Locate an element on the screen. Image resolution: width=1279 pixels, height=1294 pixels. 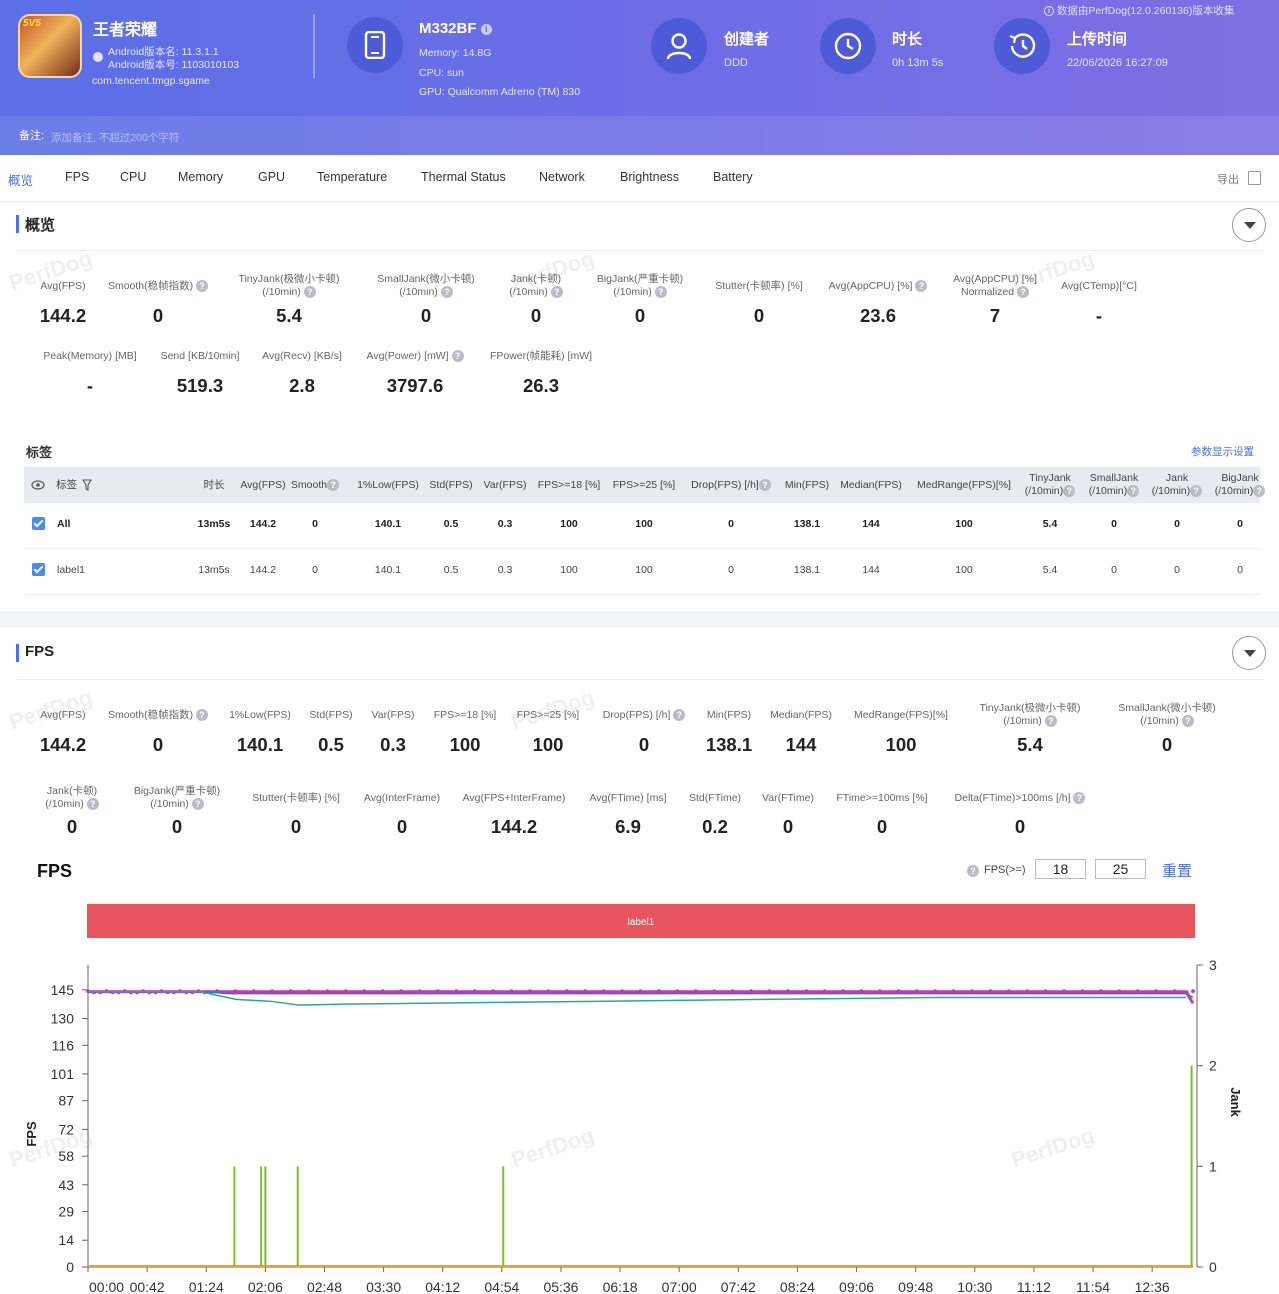
metric-label: Var(FPS) is located at coordinates (393, 715).